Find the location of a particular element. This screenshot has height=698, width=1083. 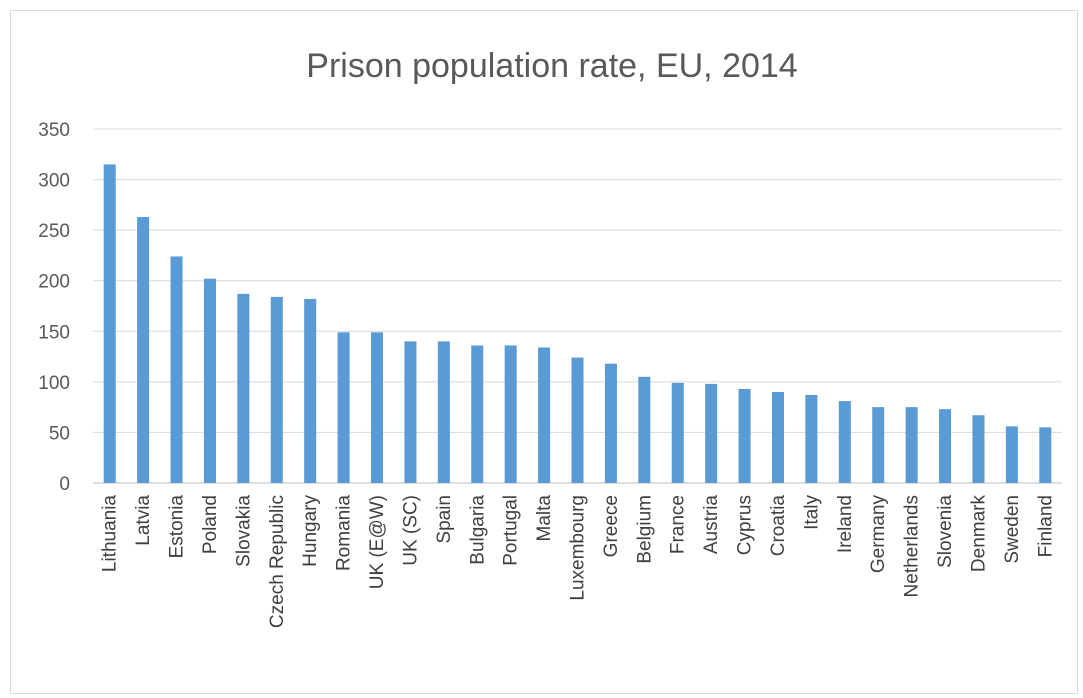

x-tick-label: Belgium is located at coordinates (644, 529).